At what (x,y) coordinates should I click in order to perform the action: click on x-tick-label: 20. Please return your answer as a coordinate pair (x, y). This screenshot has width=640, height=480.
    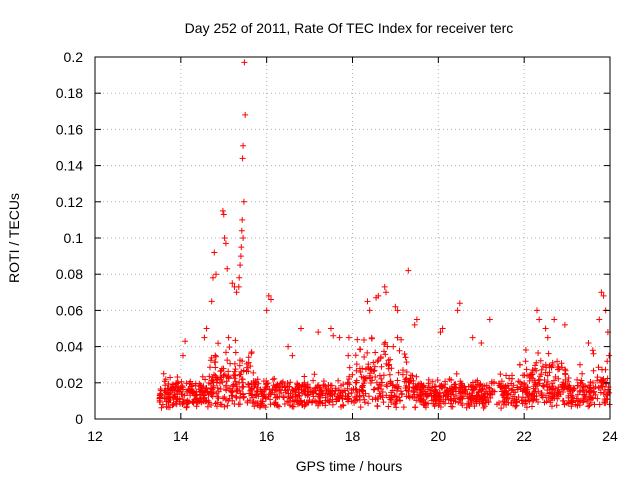
    Looking at the image, I should click on (439, 436).